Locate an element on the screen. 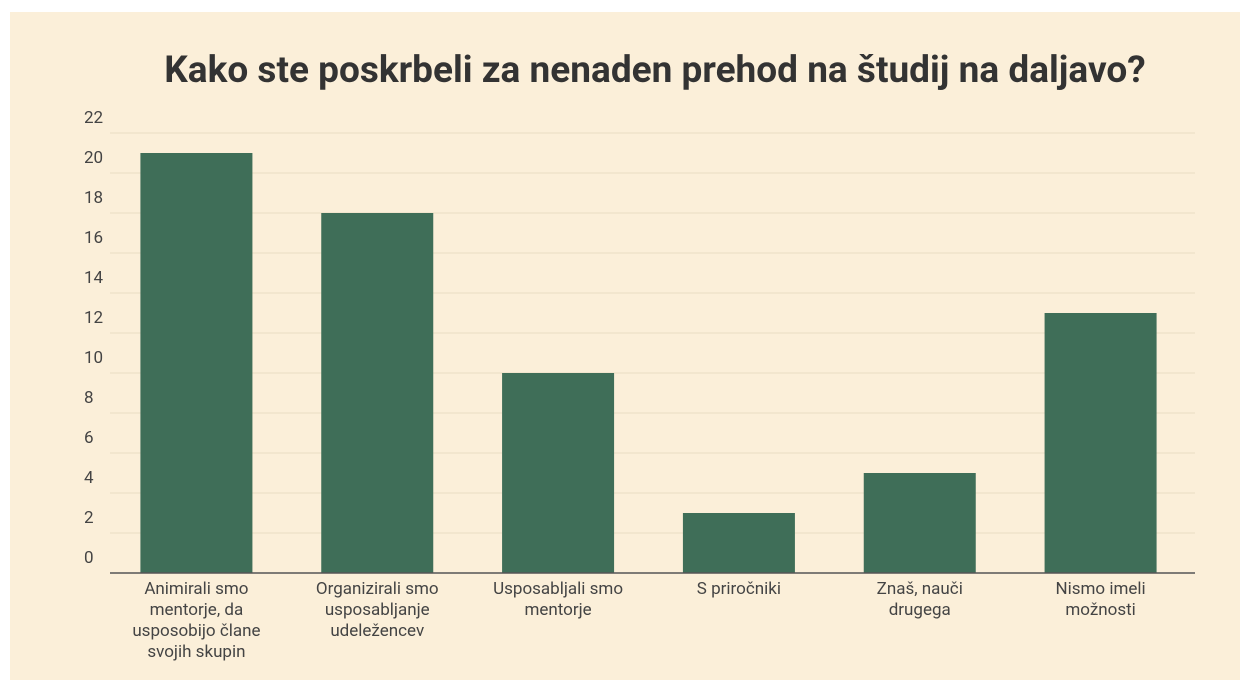 The width and height of the screenshot is (1250, 687). y-tick-label: 20 is located at coordinates (93, 158).